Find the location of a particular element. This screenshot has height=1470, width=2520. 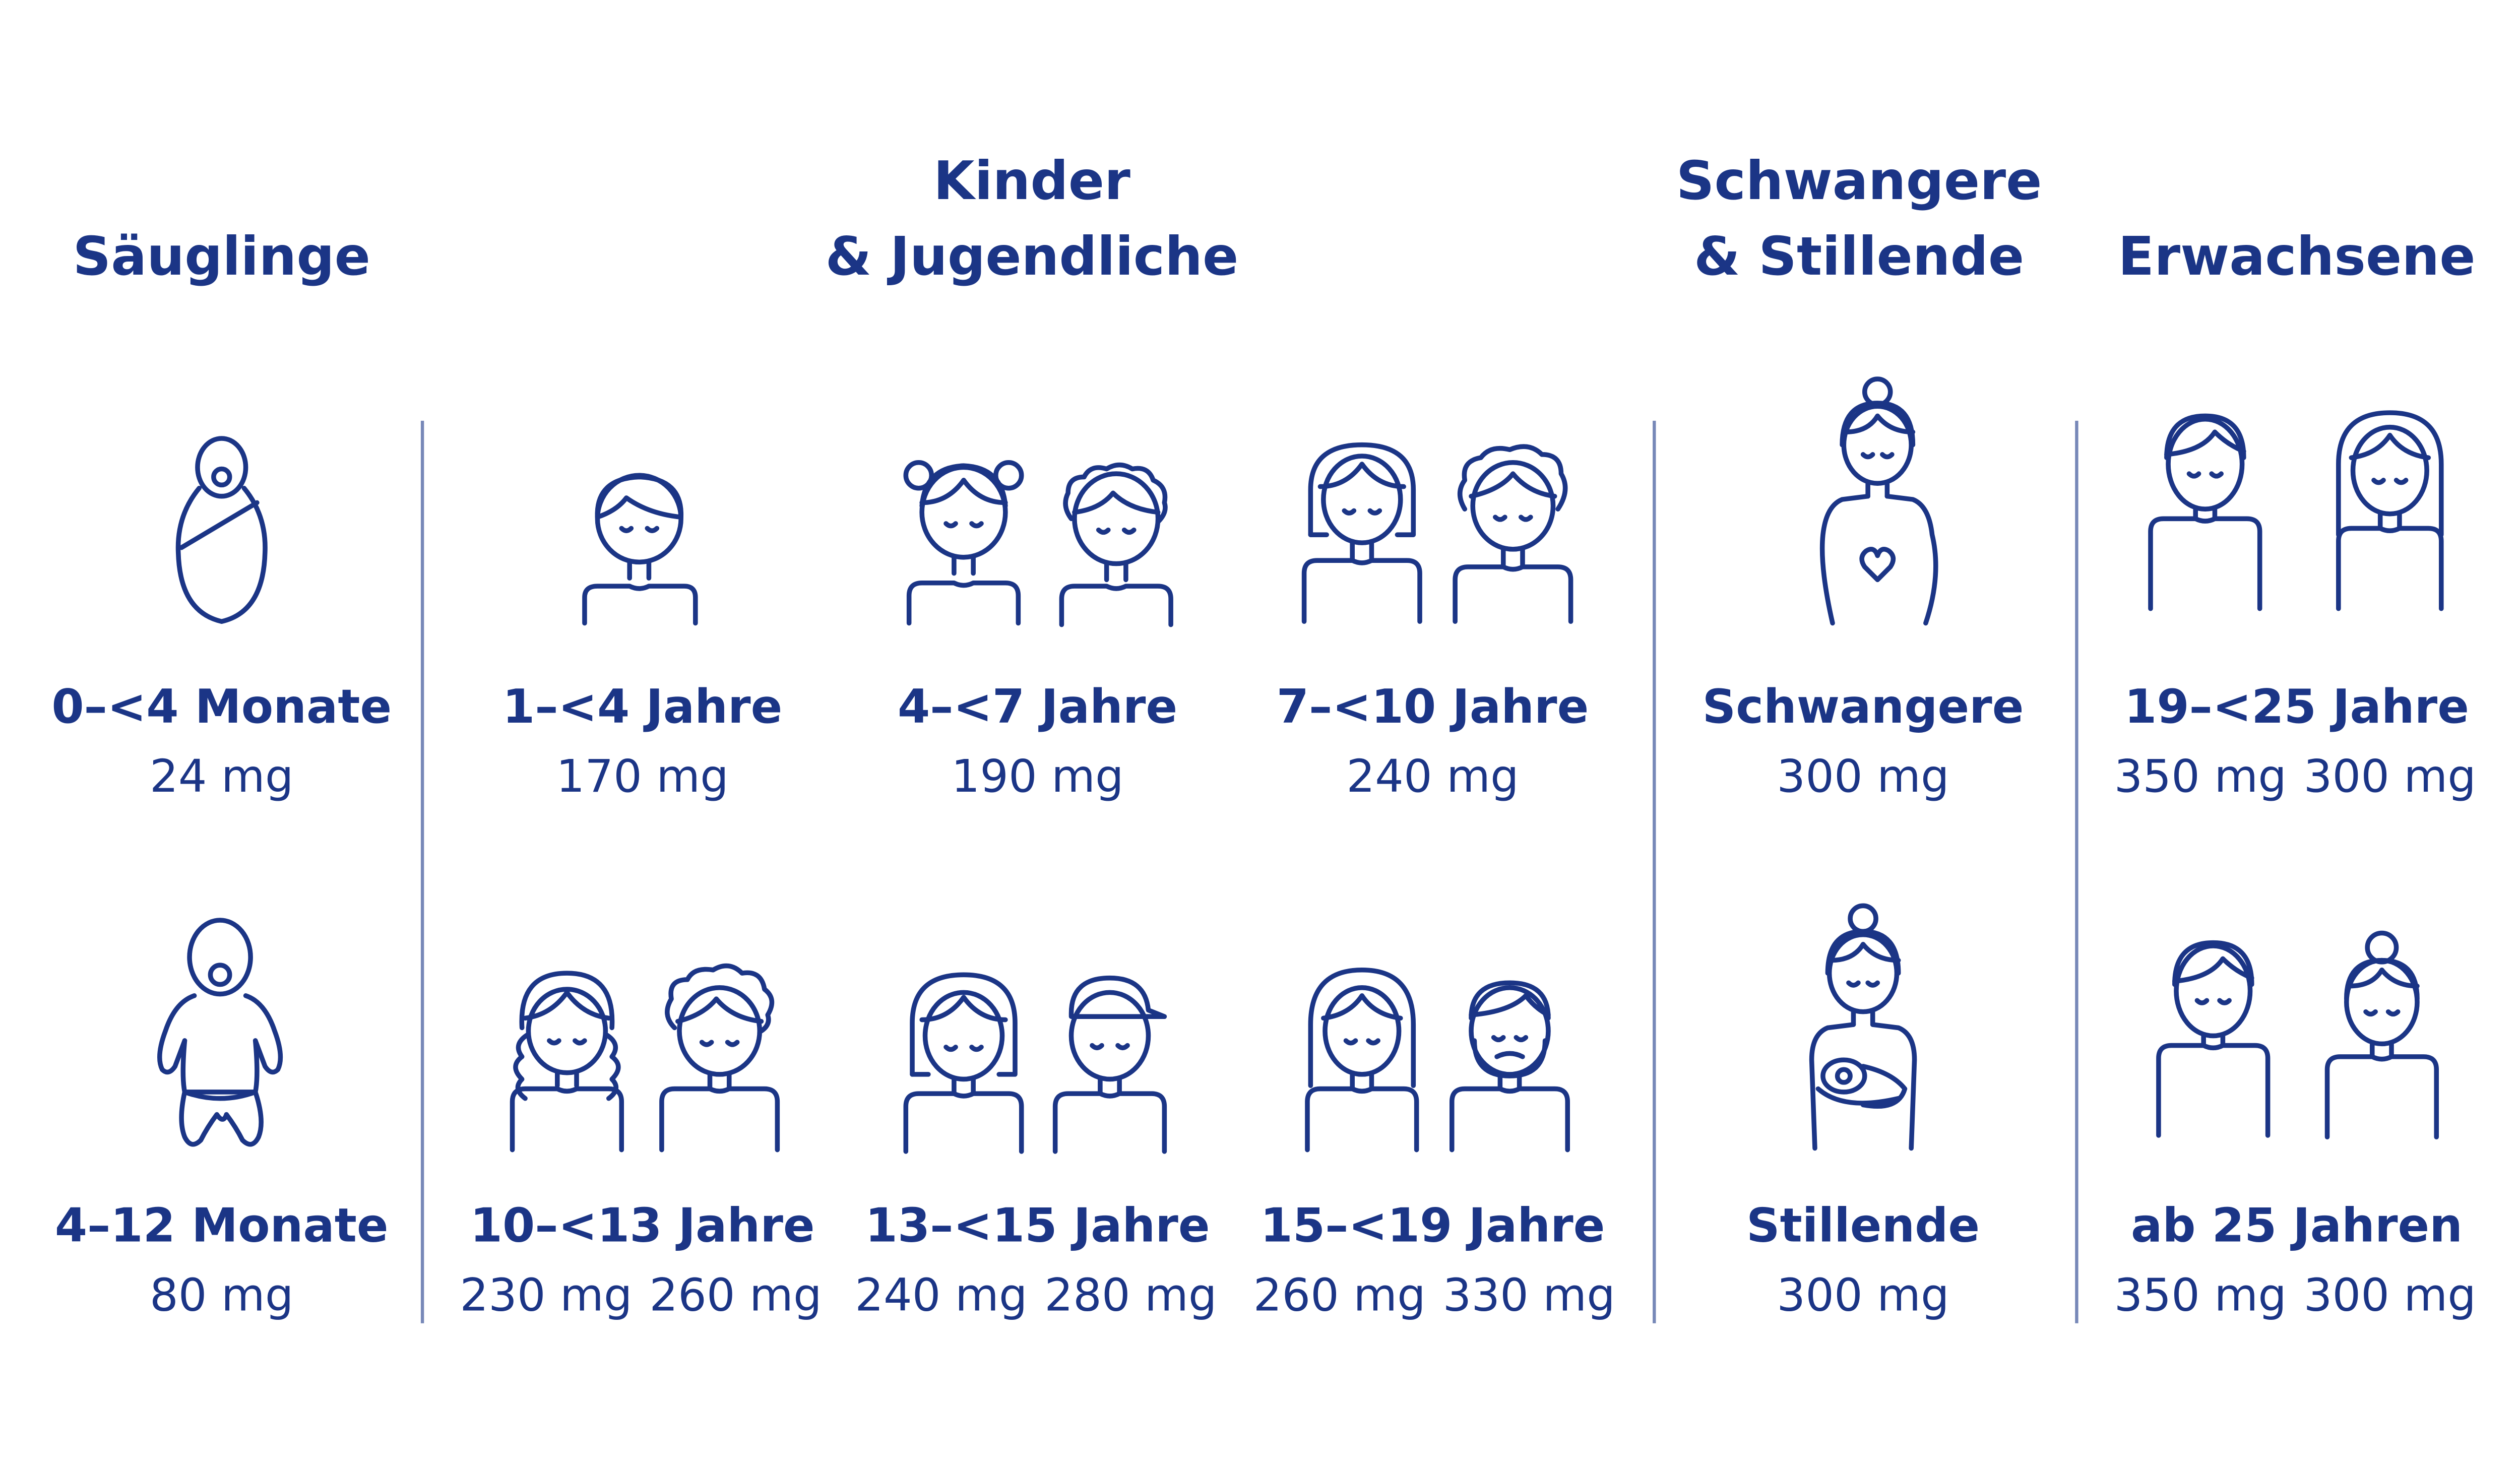

value-15-19-male: 330 mg is located at coordinates (1528, 1295).